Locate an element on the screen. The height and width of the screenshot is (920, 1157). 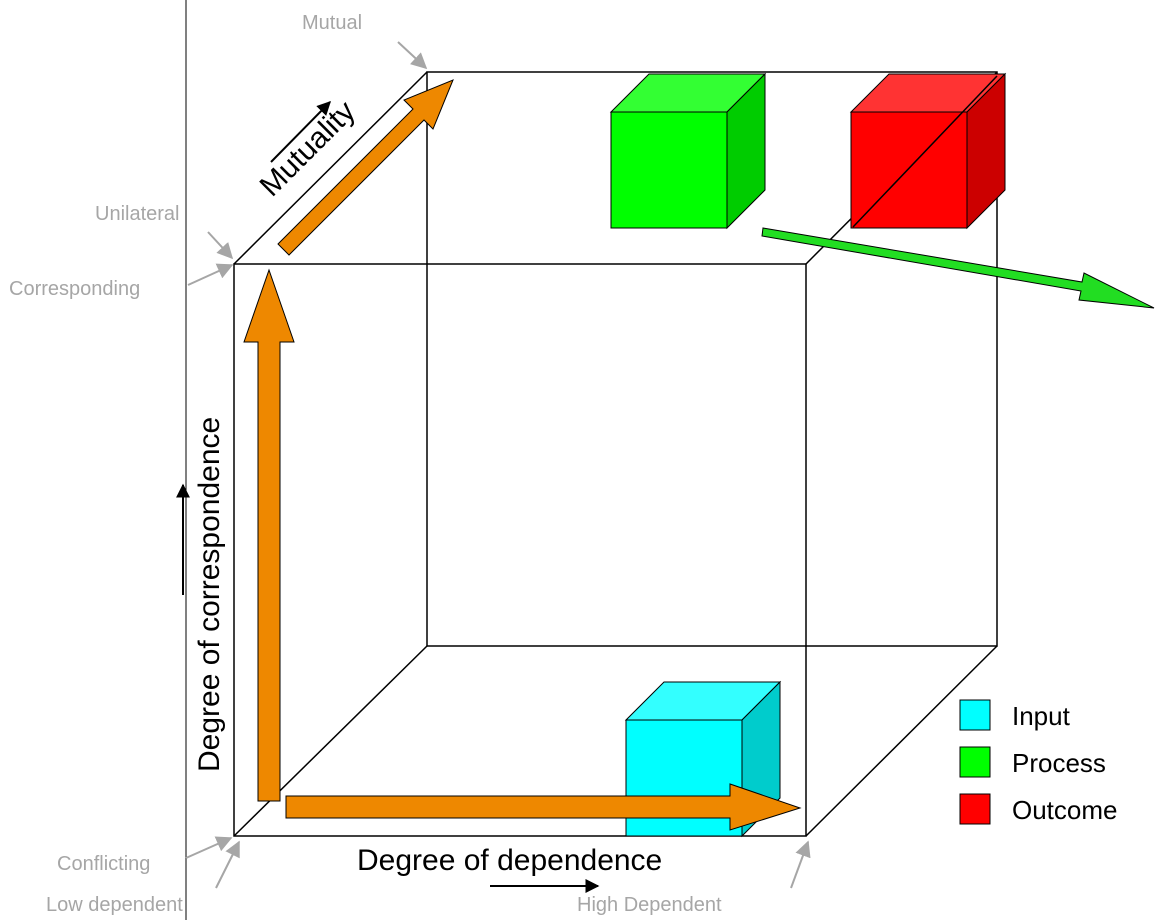
legend-item-process: Process is located at coordinates (1032, 762).